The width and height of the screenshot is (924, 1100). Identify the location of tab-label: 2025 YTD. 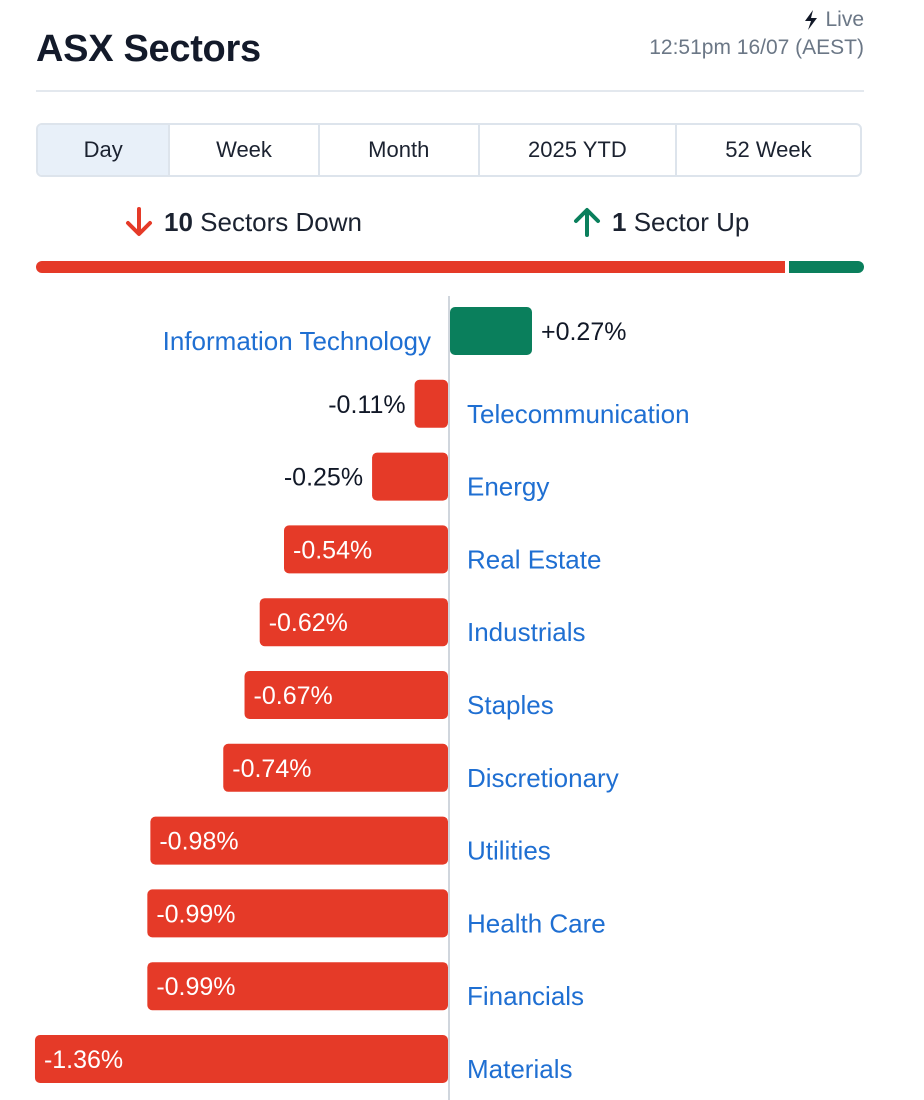
(577, 149).